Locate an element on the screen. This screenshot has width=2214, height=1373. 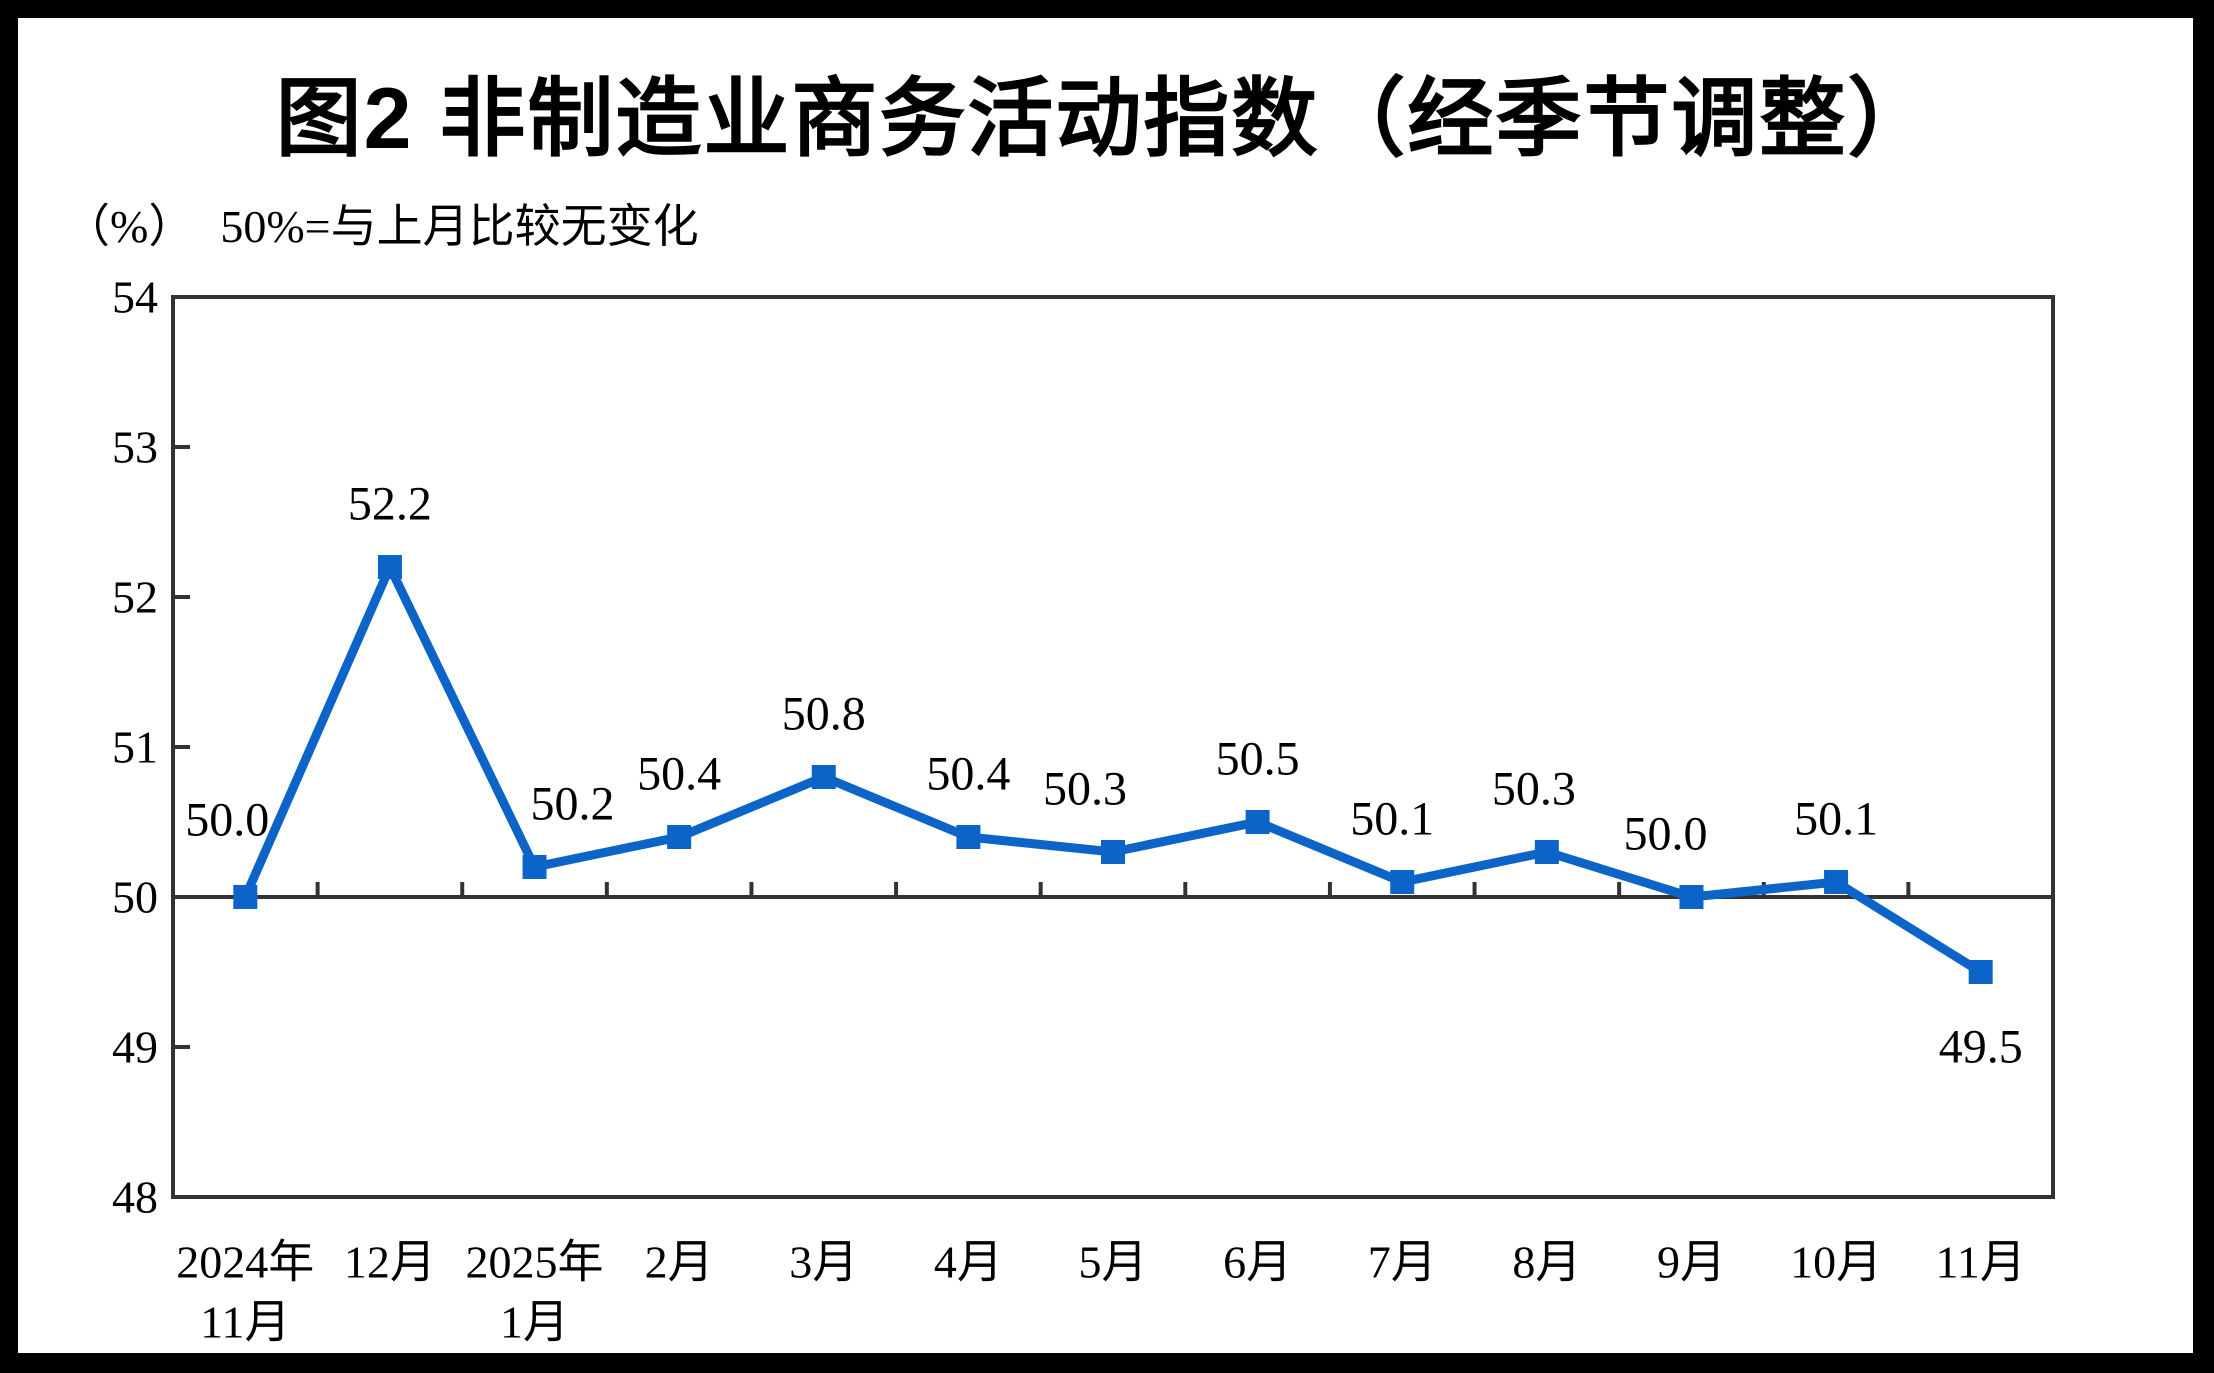
data-label-2025年1月: 50.2 is located at coordinates (573, 804).